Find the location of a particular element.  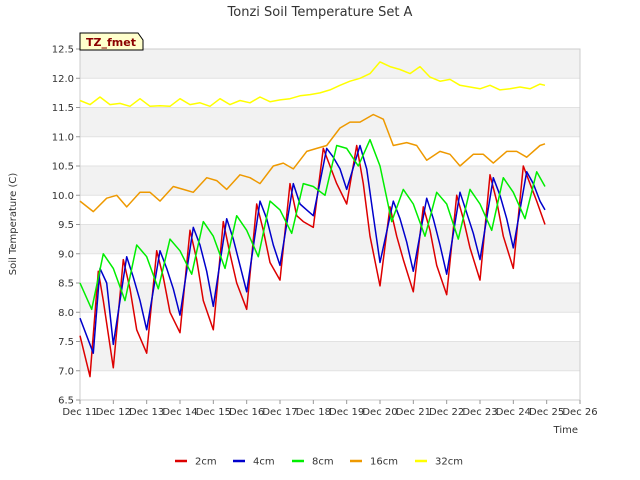

site-badge: TZ_fmet is located at coordinates (111, 41).